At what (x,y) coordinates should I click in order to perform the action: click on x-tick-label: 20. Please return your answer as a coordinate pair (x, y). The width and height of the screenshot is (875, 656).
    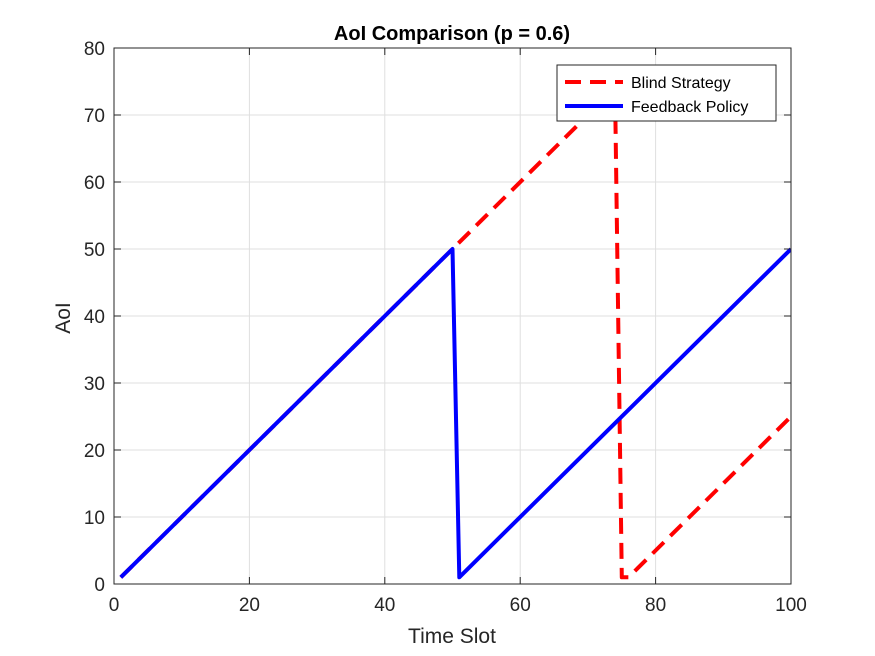
    Looking at the image, I should click on (249, 605).